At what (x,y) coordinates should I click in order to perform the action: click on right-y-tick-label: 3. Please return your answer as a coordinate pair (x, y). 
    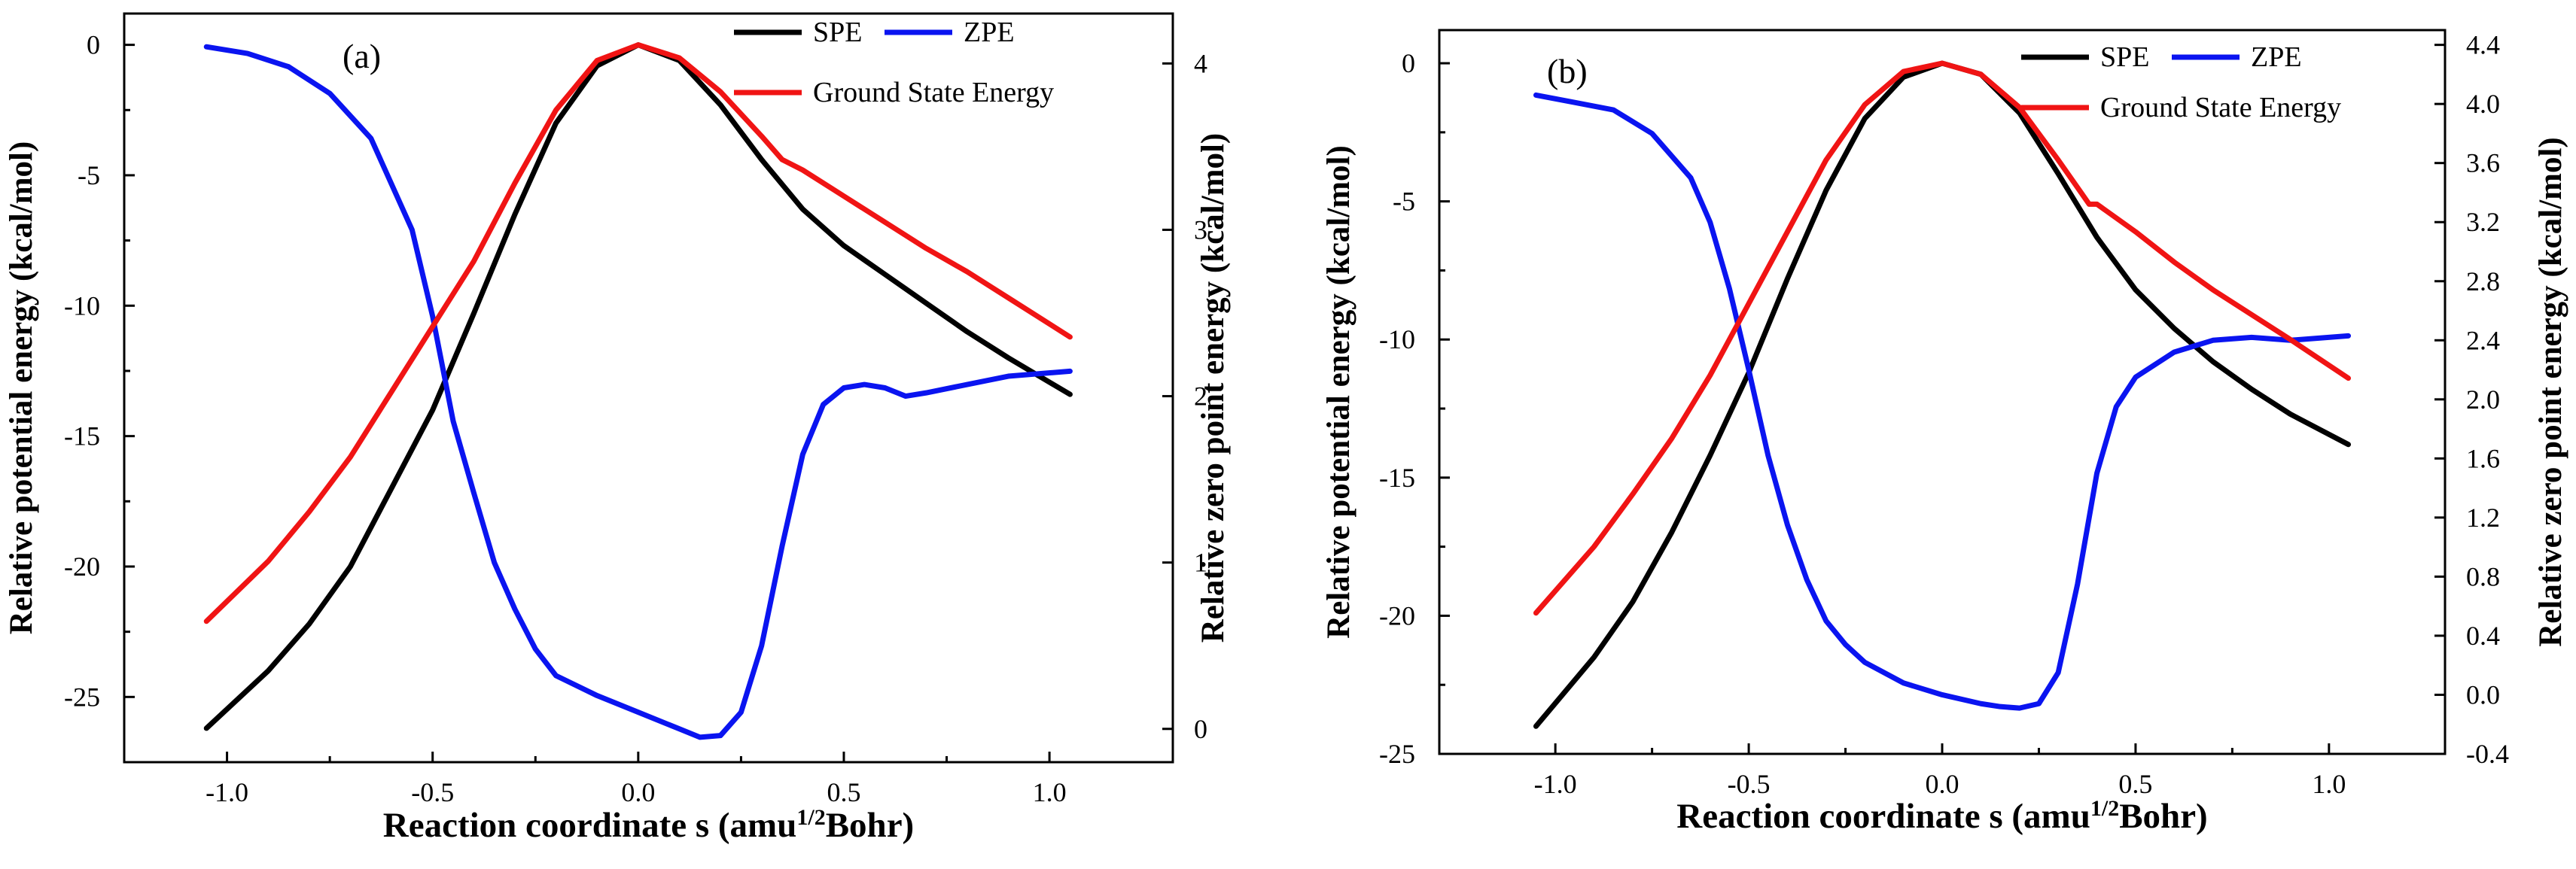
    Looking at the image, I should click on (1200, 229).